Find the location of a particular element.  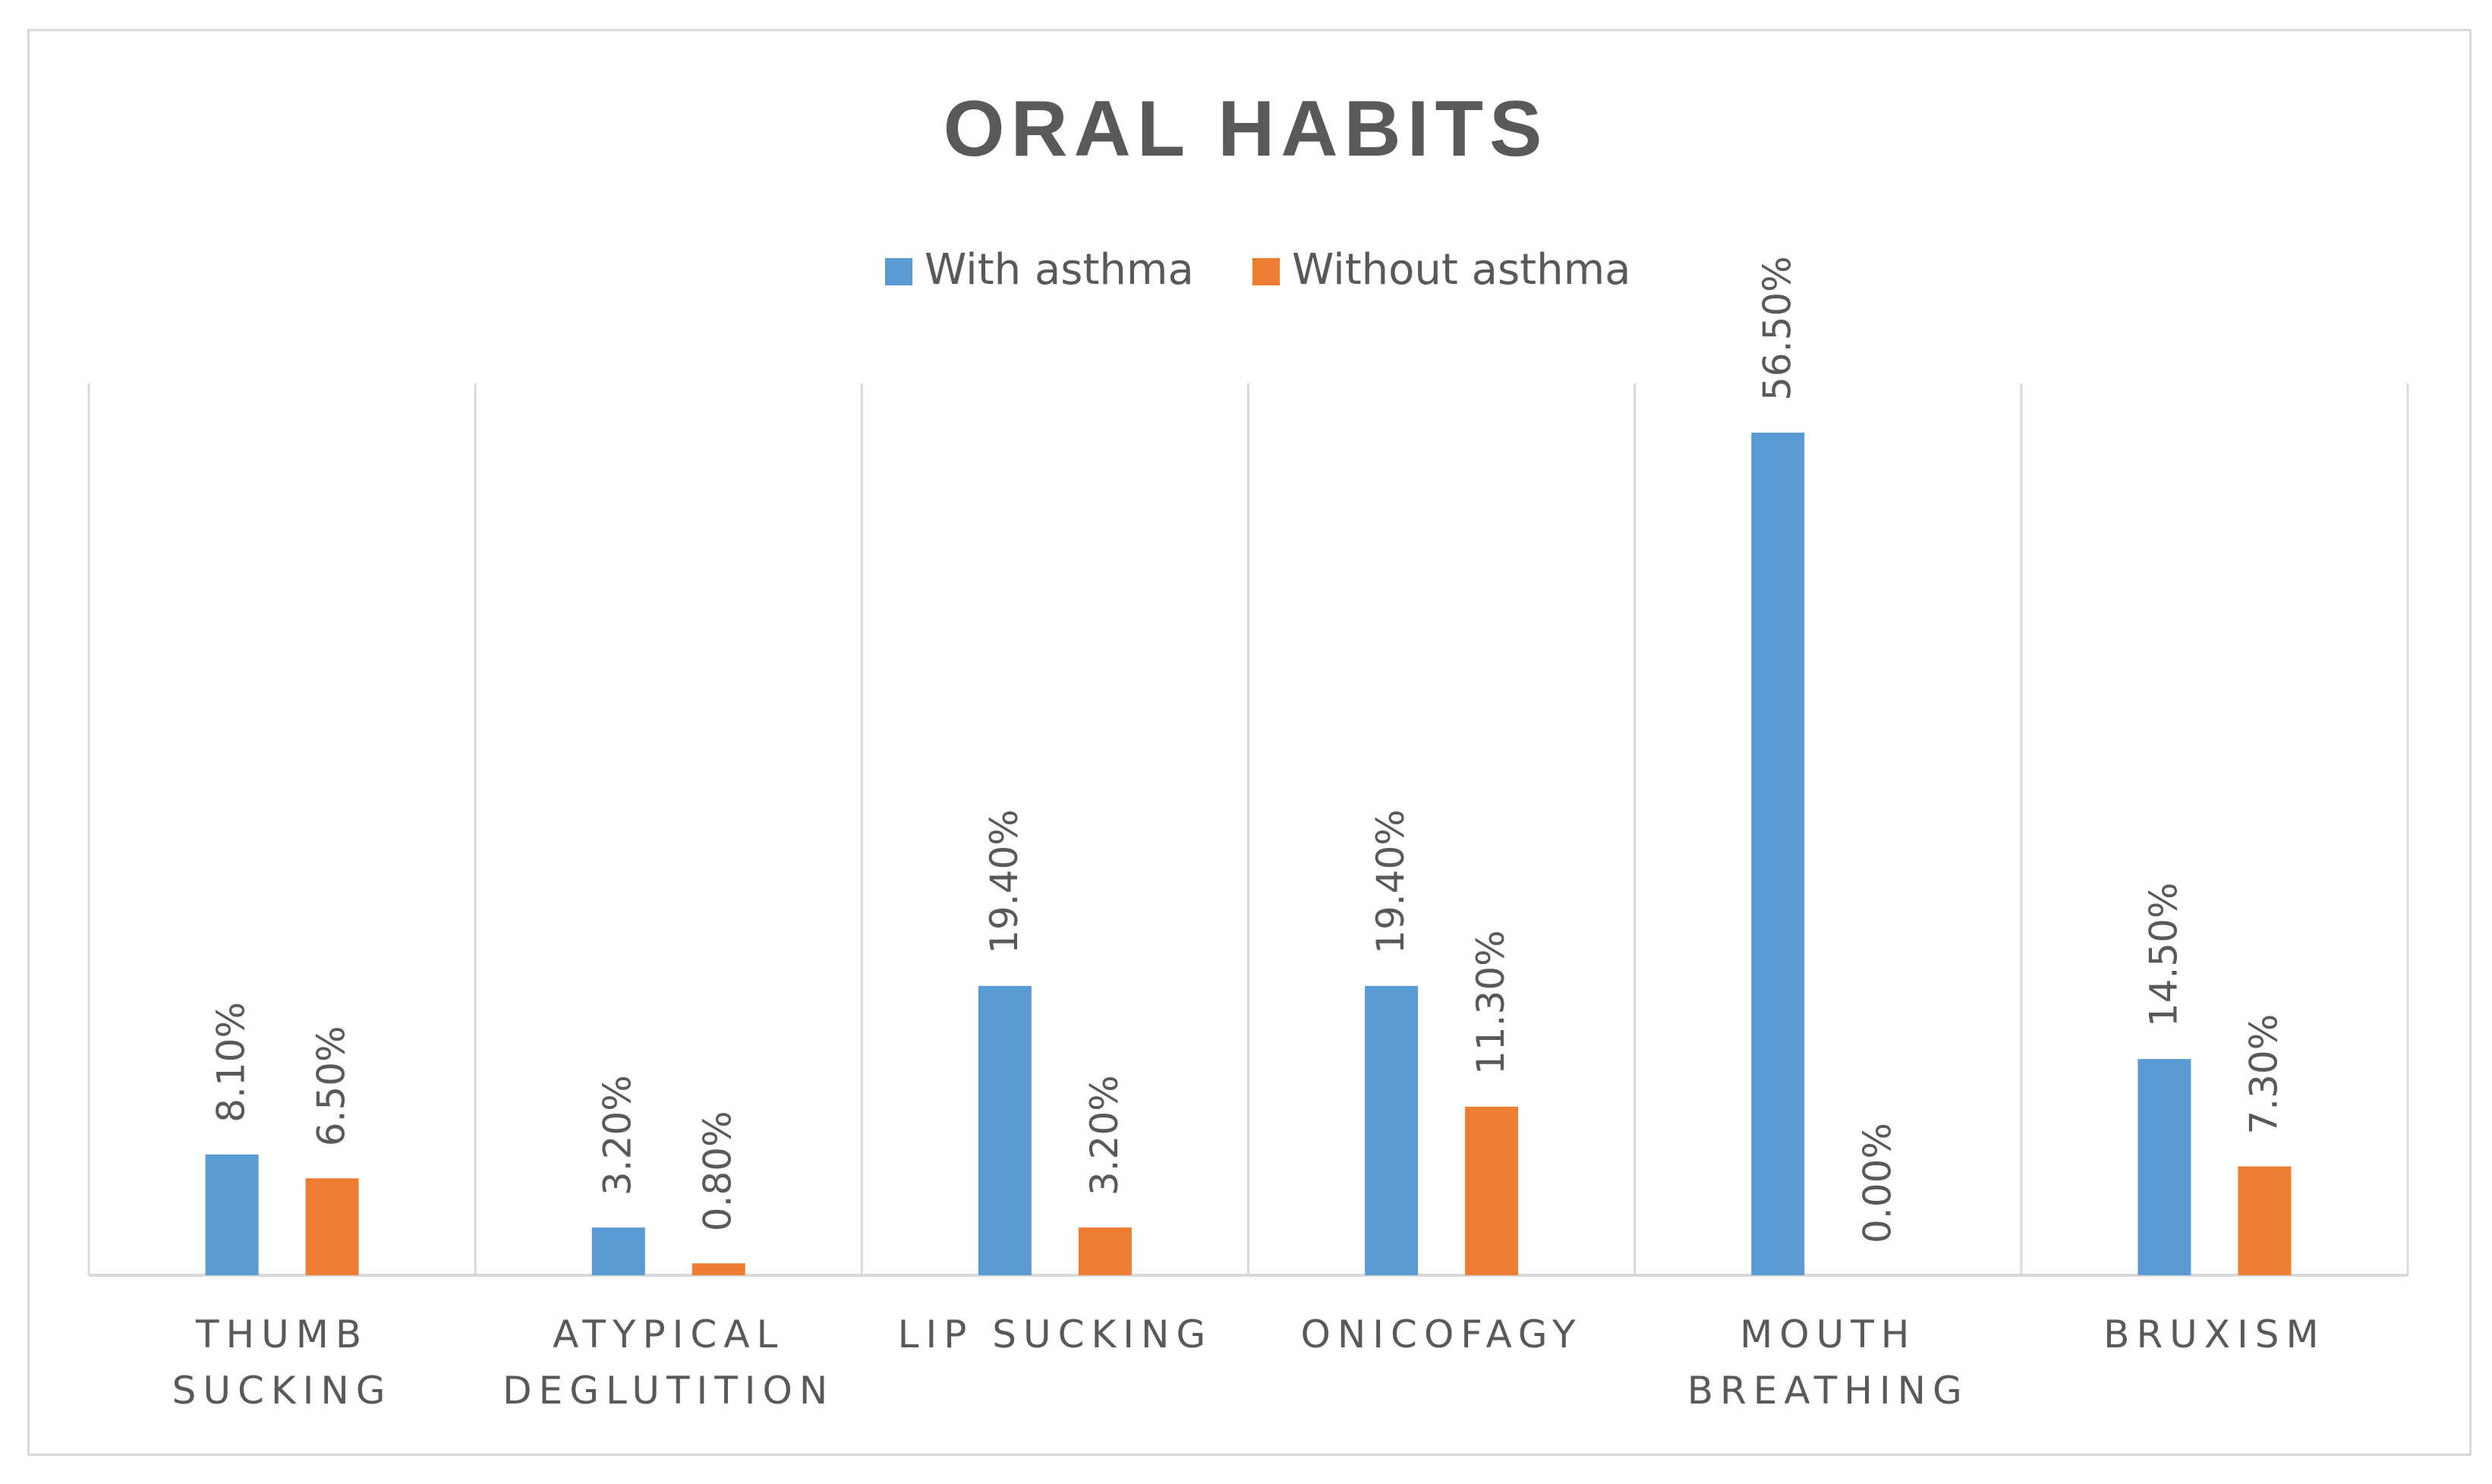

category-label: BRUXISM is located at coordinates (2214, 1334).